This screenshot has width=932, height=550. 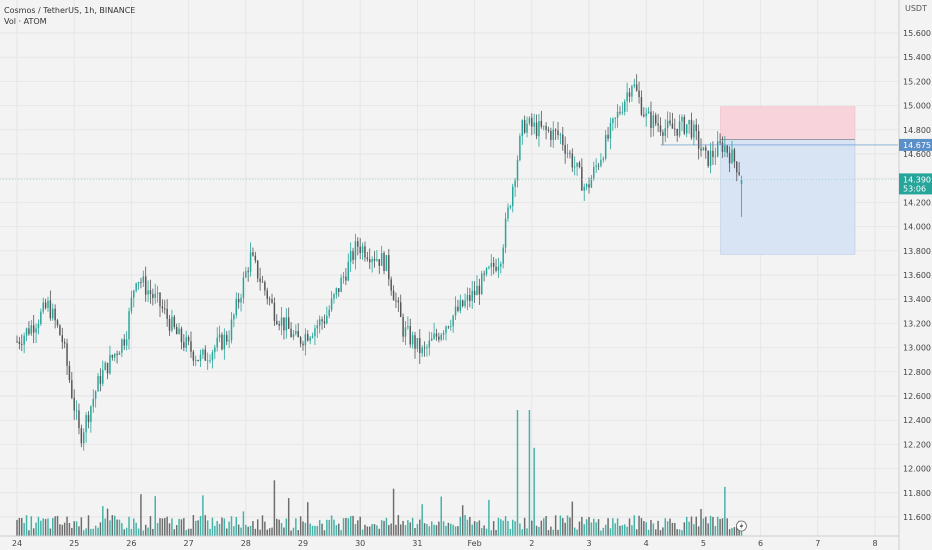 I want to click on price-tick-label: 12.800, so click(x=917, y=372).